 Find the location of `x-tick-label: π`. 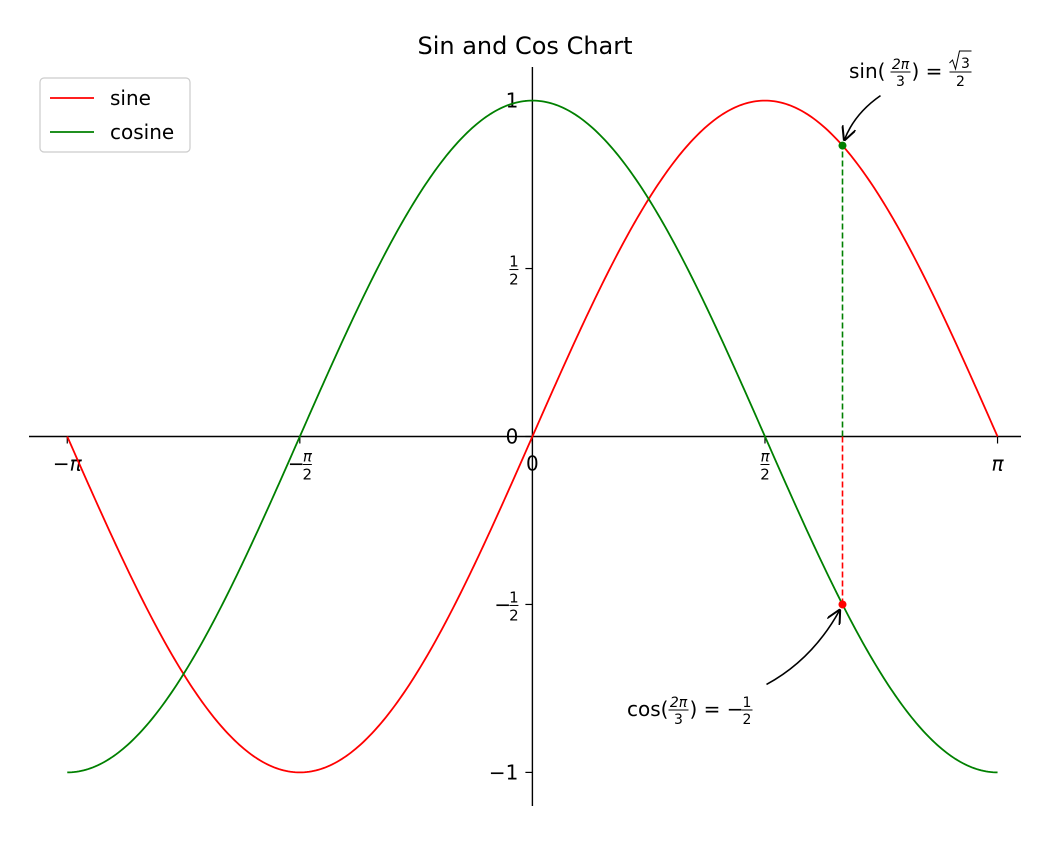

x-tick-label: π is located at coordinates (998, 464).